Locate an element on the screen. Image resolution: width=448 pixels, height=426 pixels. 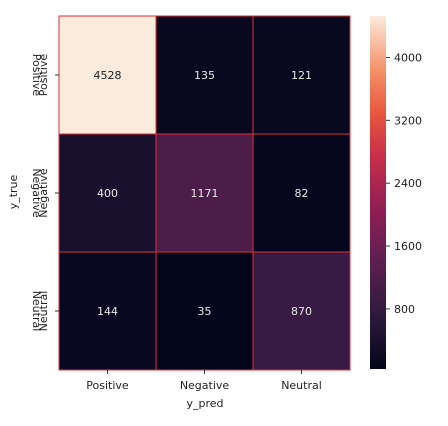
cell-value-label: 121 is located at coordinates (301, 75).